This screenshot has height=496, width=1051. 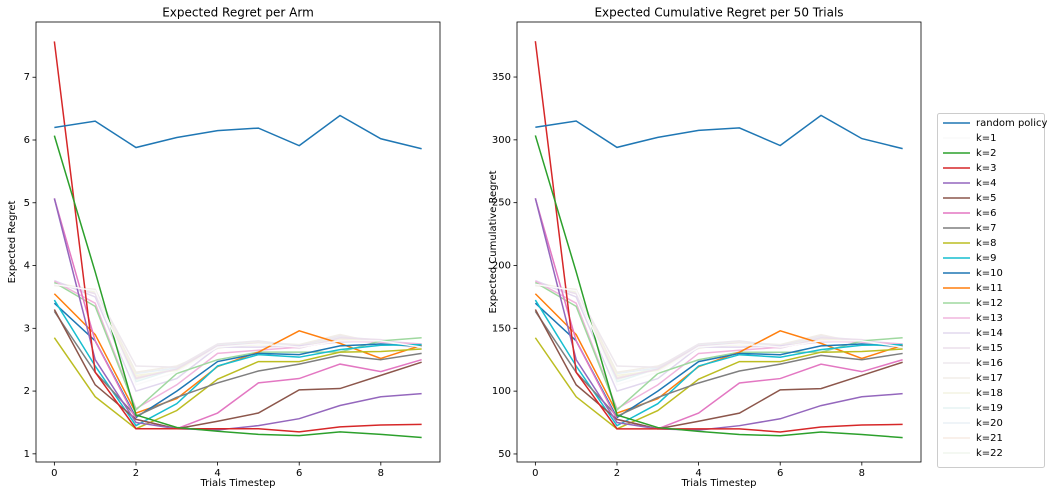 What do you see at coordinates (986, 138) in the screenshot?
I see `legend-label: k=1` at bounding box center [986, 138].